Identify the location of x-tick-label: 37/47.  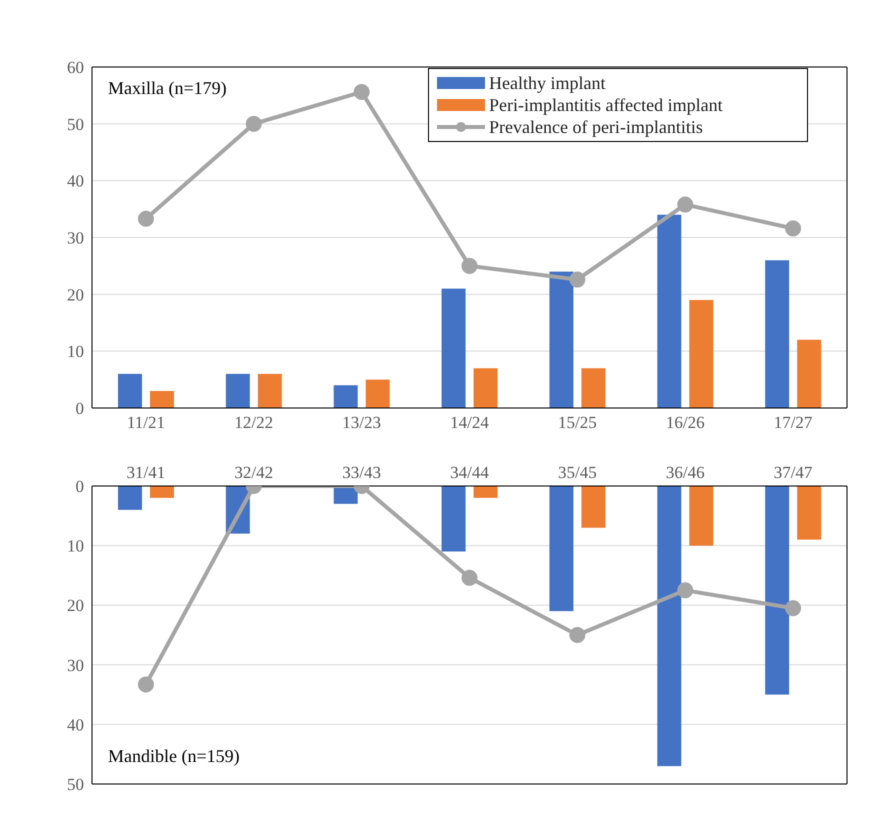
(793, 472).